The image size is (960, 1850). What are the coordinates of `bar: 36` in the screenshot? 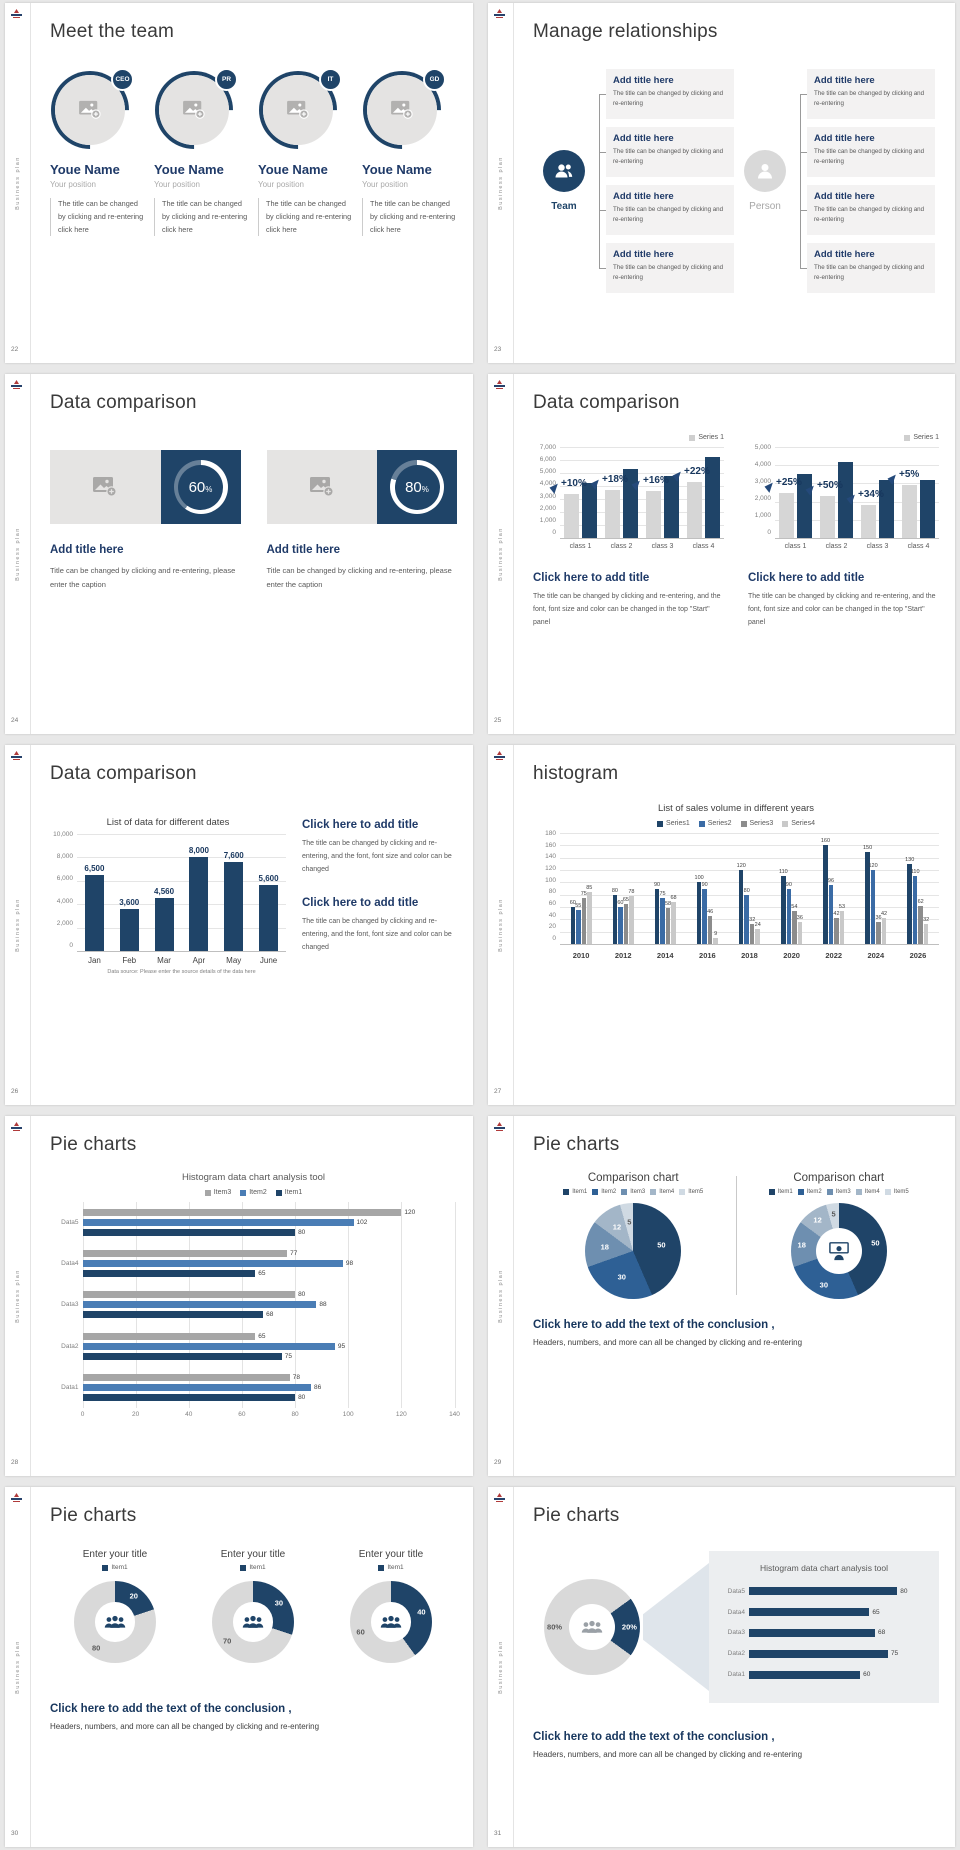 It's located at (879, 929).